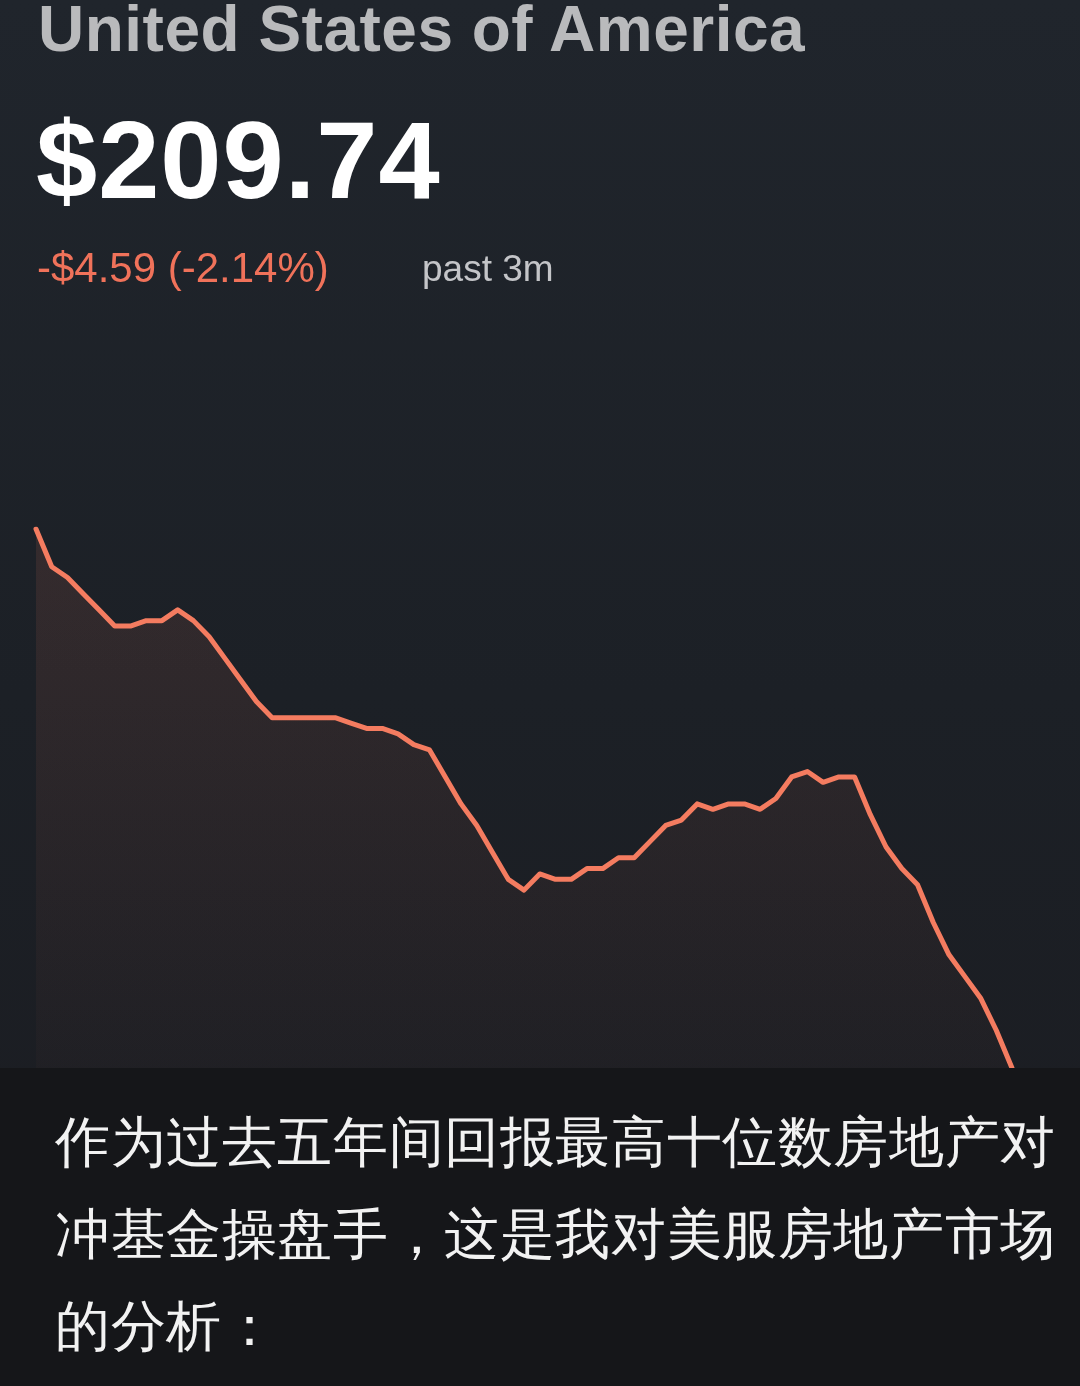  What do you see at coordinates (183, 268) in the screenshot?
I see `text: -$4.59 (-2.14%)` at bounding box center [183, 268].